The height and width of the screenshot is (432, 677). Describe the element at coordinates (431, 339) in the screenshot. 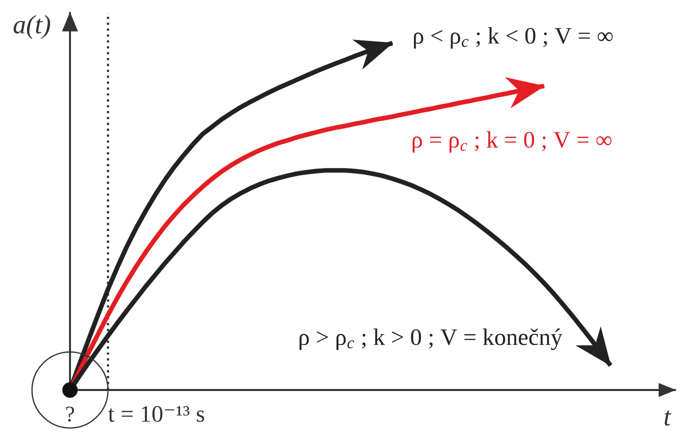

I see `legend-label: ρ > ρ$_{c}$ ; k > 0 ; V = konečný` at that location.